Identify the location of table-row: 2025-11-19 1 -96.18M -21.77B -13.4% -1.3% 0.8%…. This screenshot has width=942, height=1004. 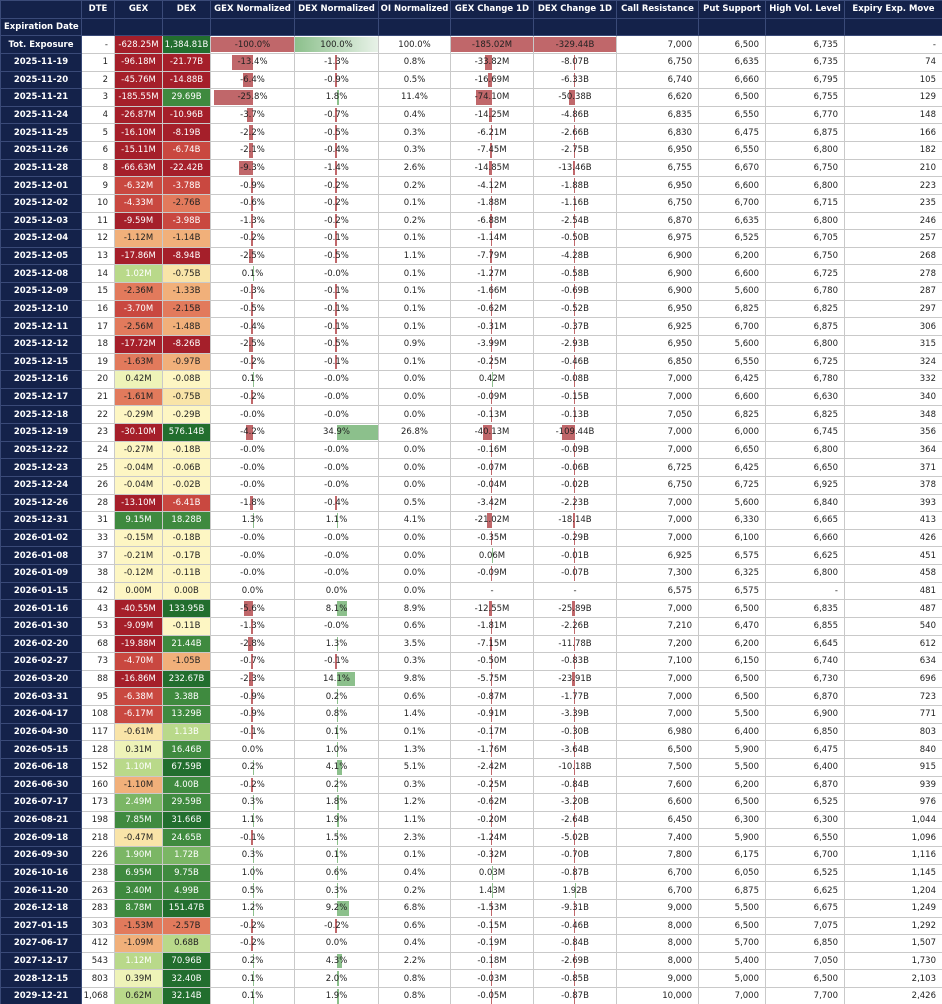
(471, 62).